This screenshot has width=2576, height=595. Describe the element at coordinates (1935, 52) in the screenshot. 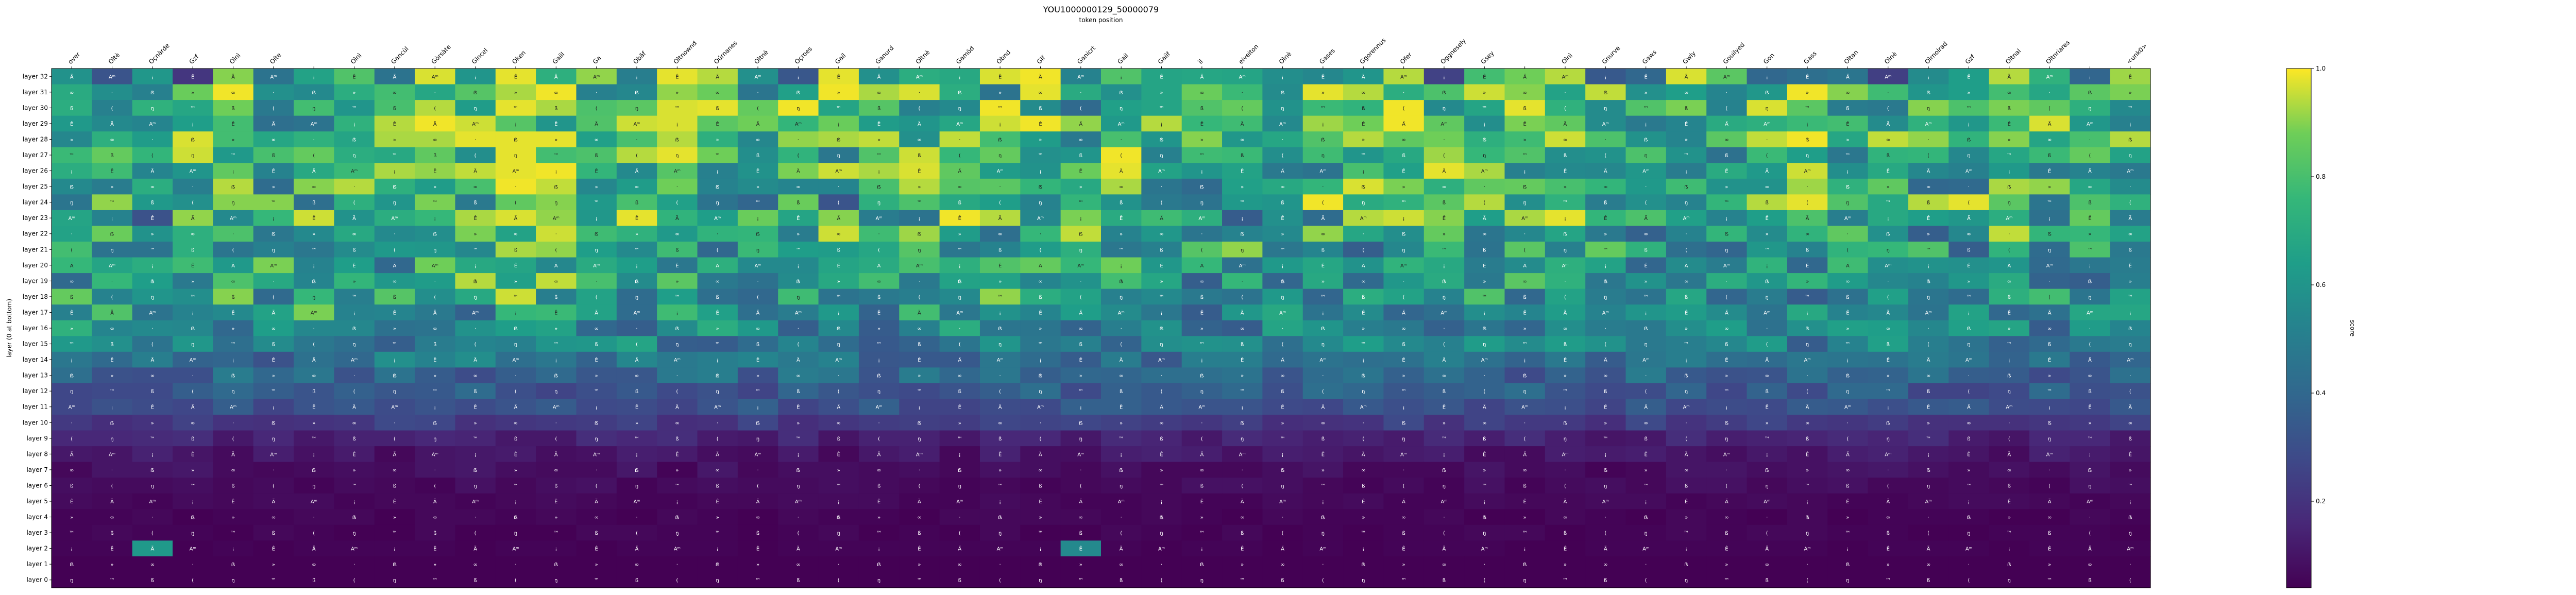

I see `x-tick-label: Oìrnolrad` at that location.